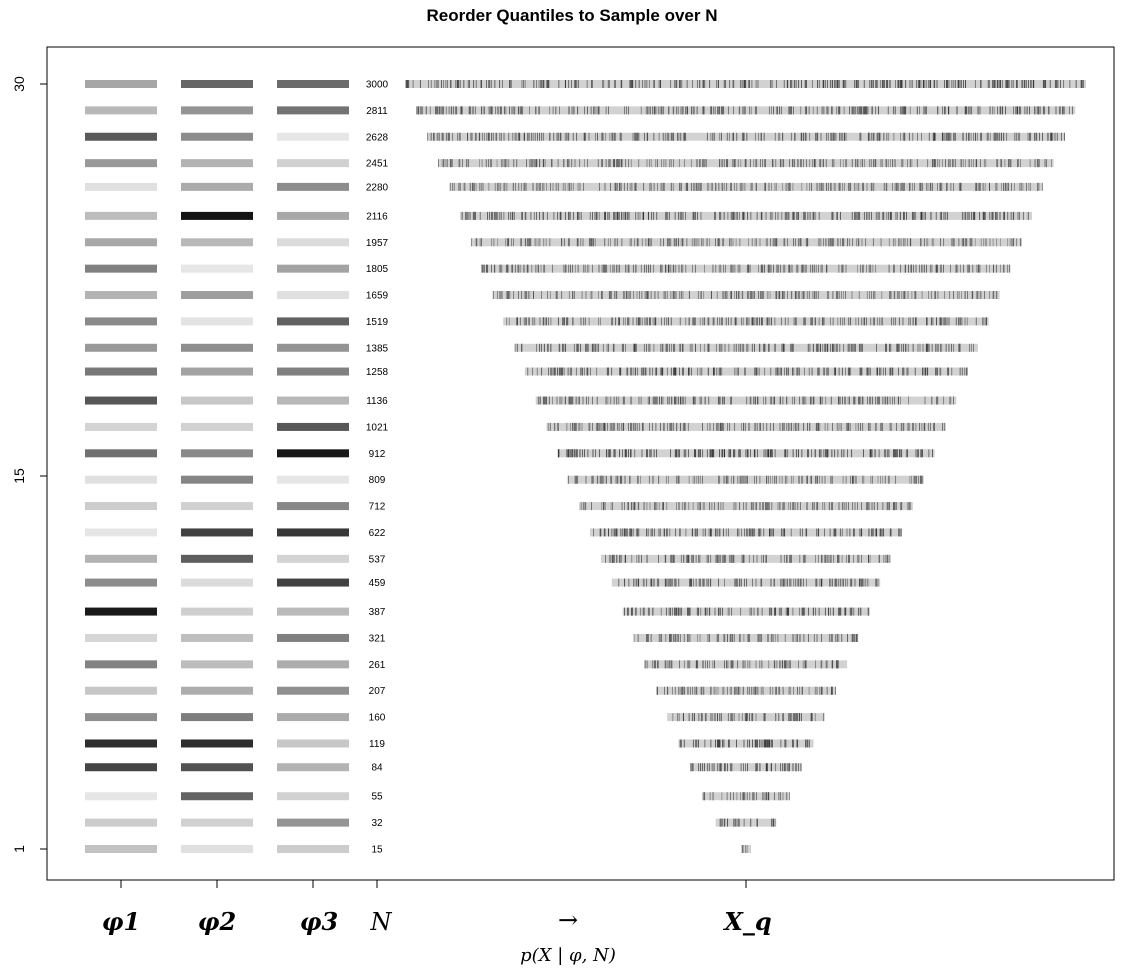 The image size is (1144, 972). What do you see at coordinates (377, 111) in the screenshot?
I see `n-label: 2811` at bounding box center [377, 111].